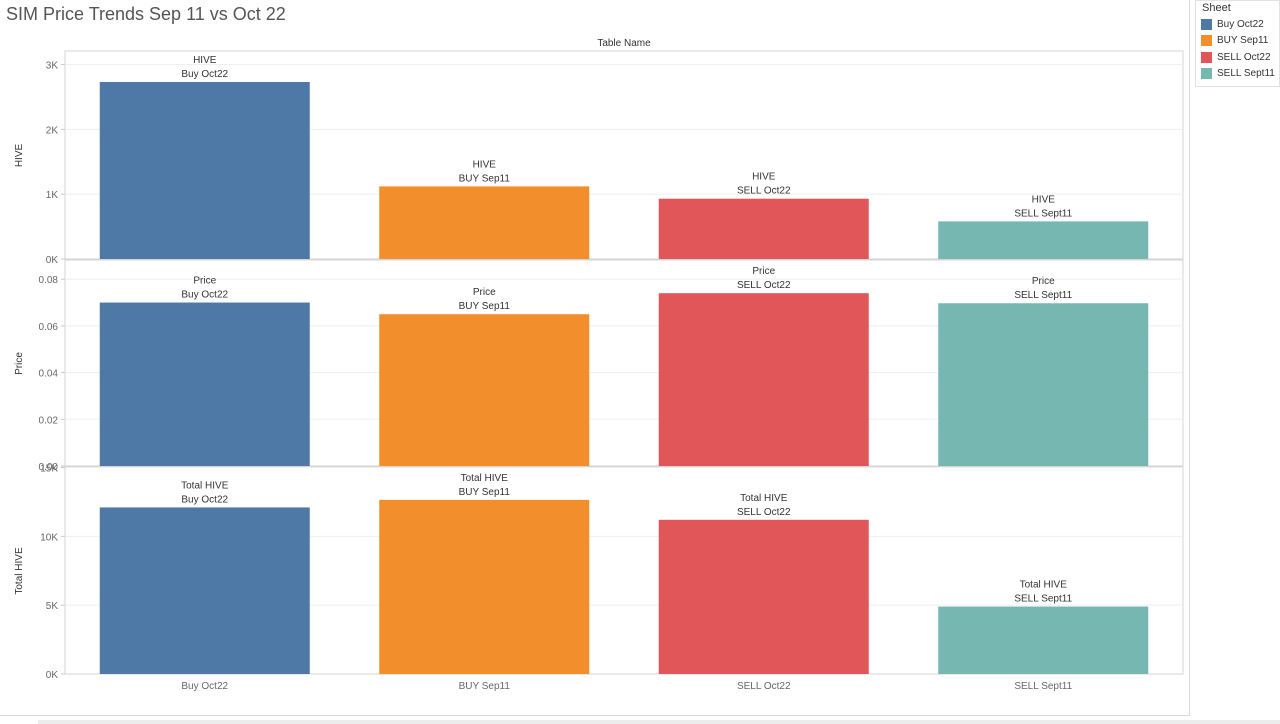  I want to click on x-tick-label: SELL Oct22, so click(764, 686).